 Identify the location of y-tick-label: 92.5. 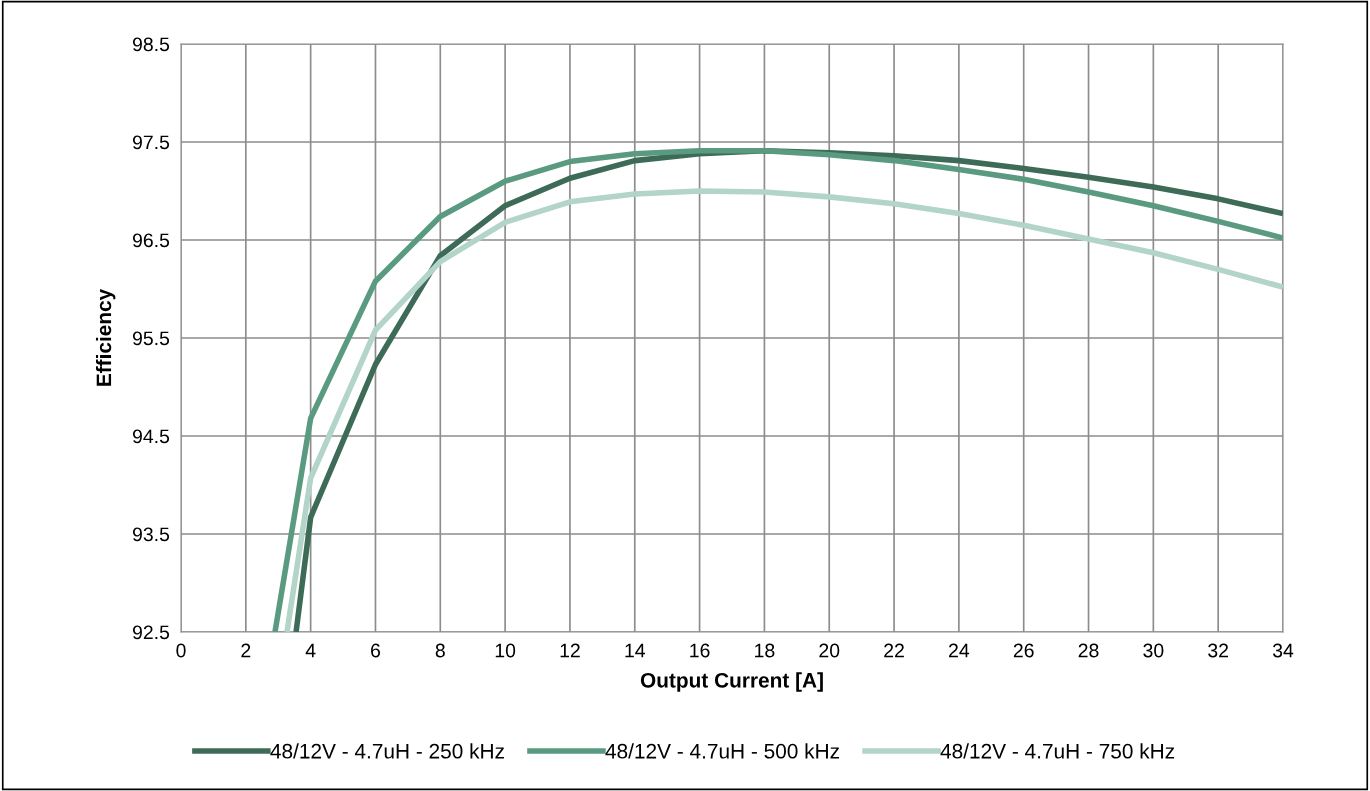
(151, 632).